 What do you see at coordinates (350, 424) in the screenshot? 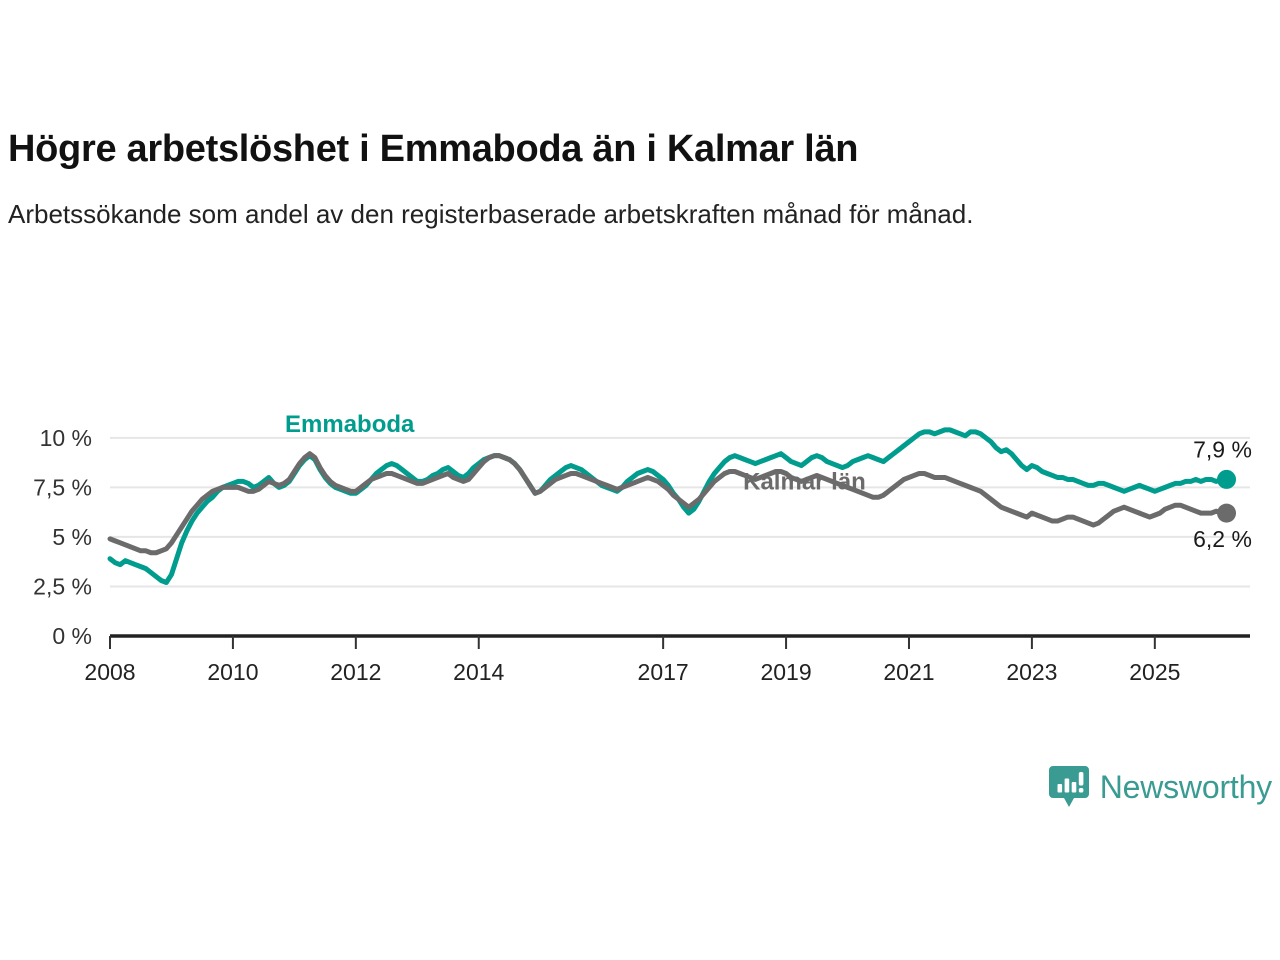
I see `series-label: Emmaboda` at bounding box center [350, 424].